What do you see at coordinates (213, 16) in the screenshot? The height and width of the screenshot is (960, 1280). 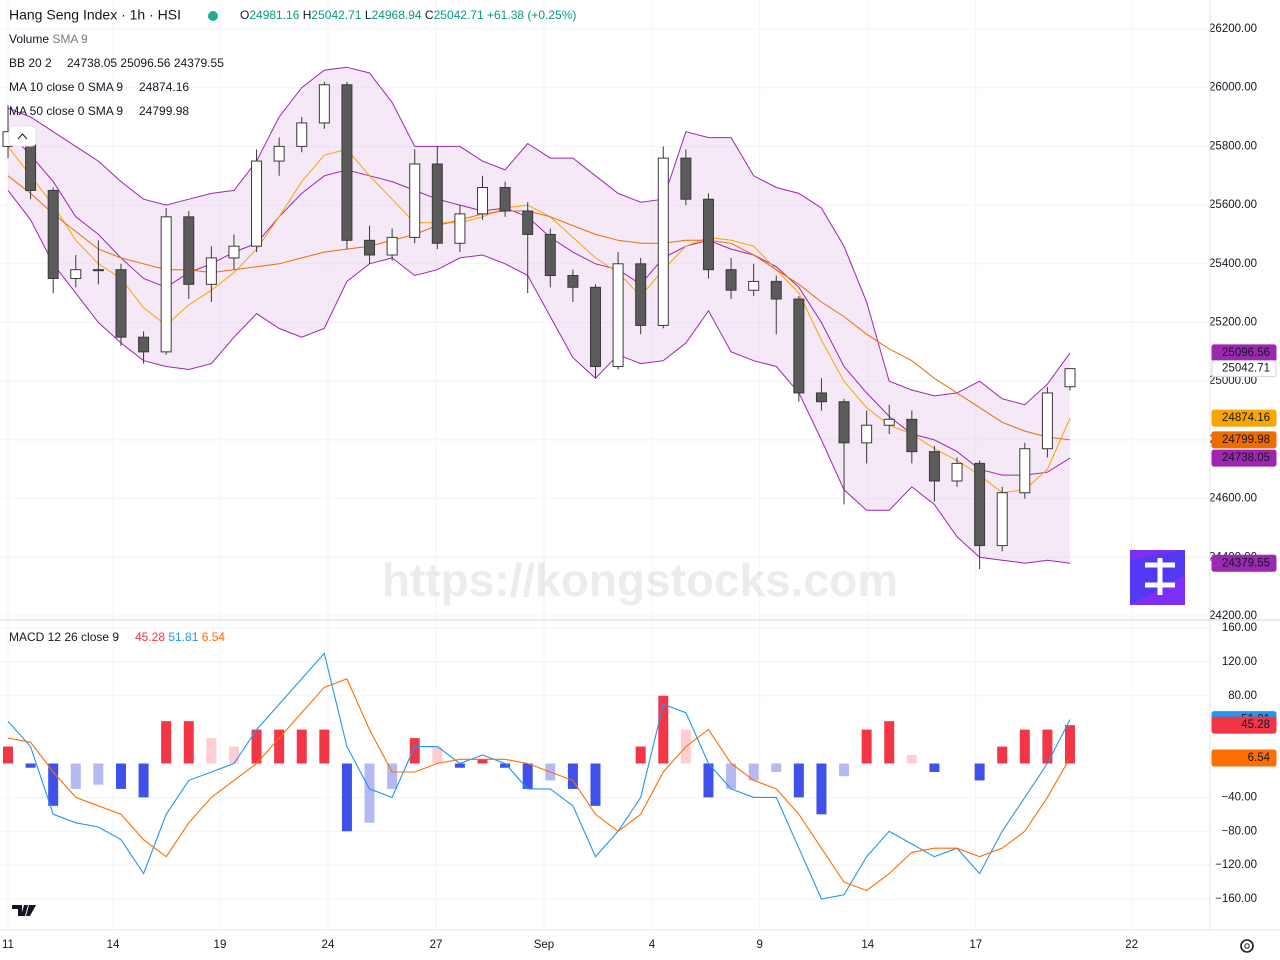 I see `market-status` at bounding box center [213, 16].